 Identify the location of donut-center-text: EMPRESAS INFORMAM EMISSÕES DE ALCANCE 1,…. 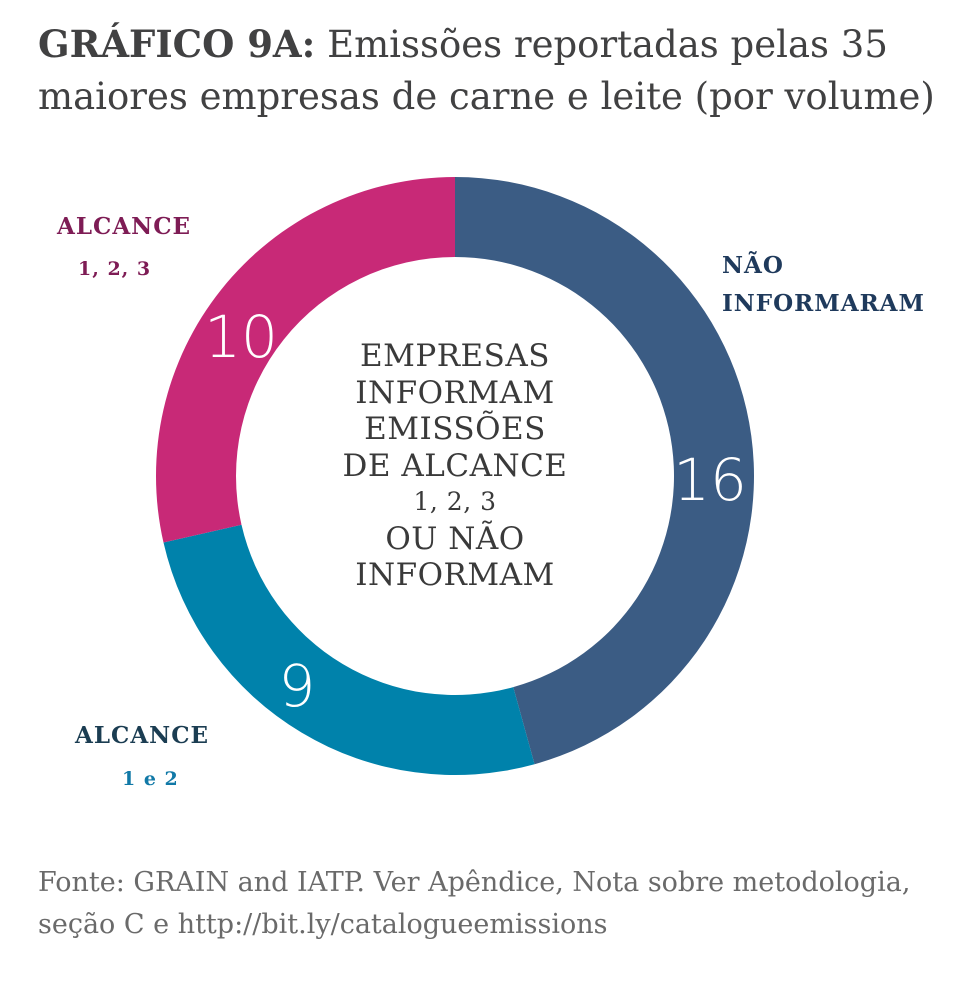
(455, 466).